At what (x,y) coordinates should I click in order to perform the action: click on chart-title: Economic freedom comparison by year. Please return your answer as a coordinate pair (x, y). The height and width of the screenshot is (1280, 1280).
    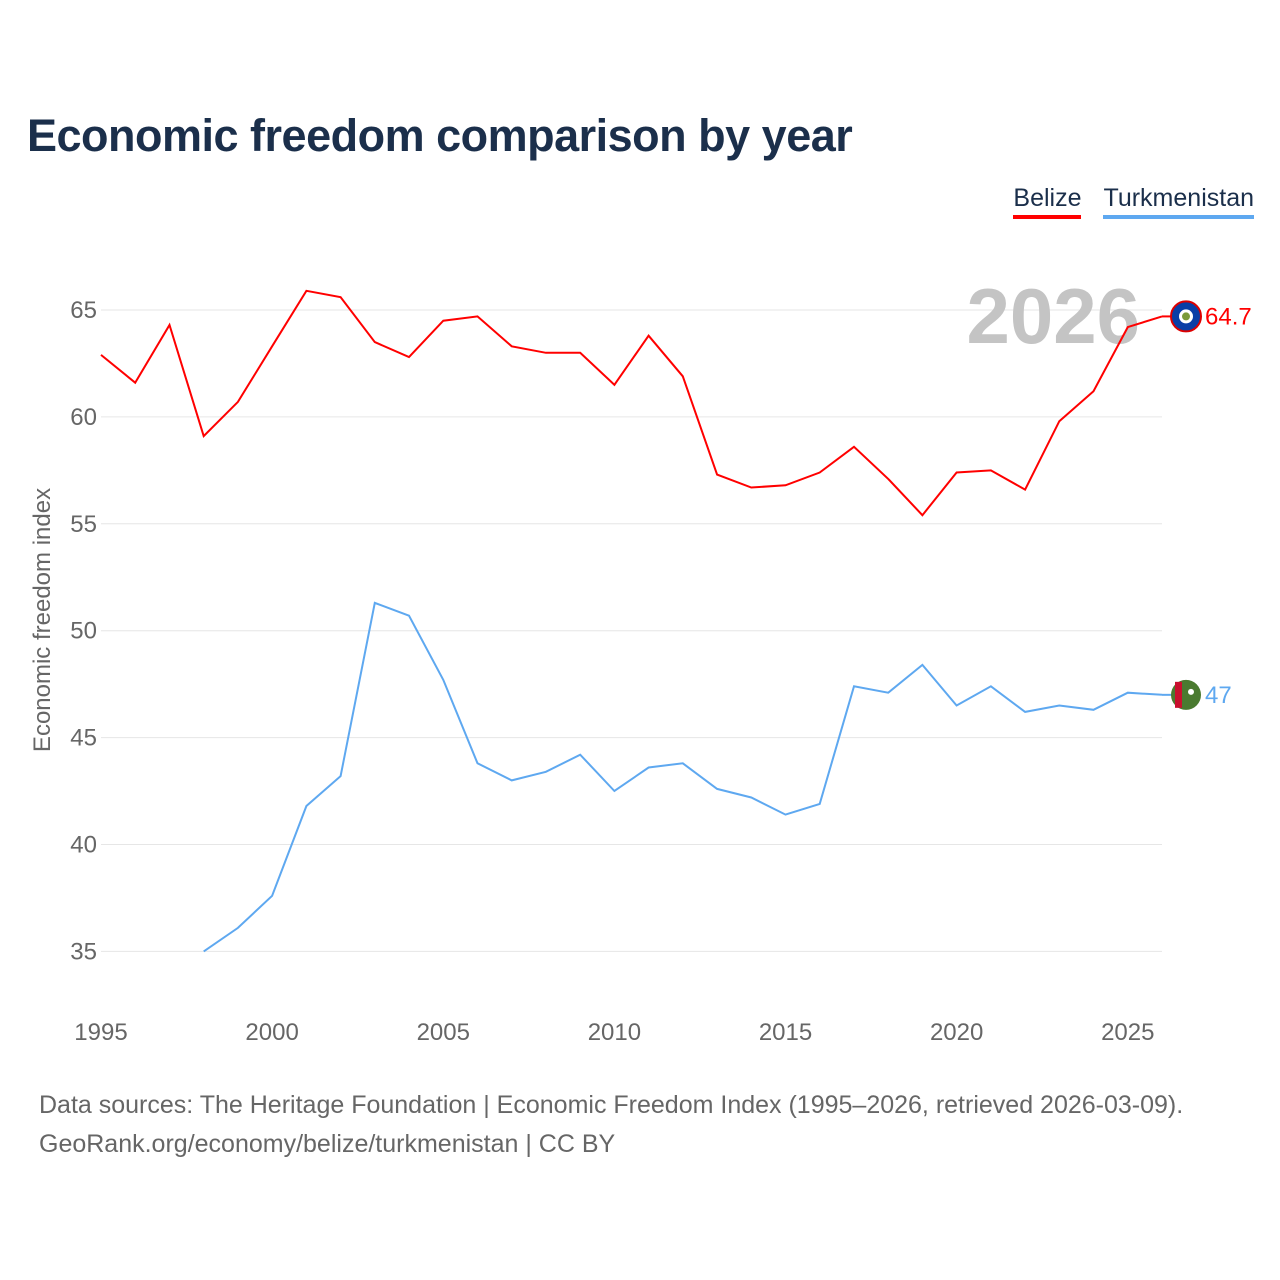
    Looking at the image, I should click on (440, 135).